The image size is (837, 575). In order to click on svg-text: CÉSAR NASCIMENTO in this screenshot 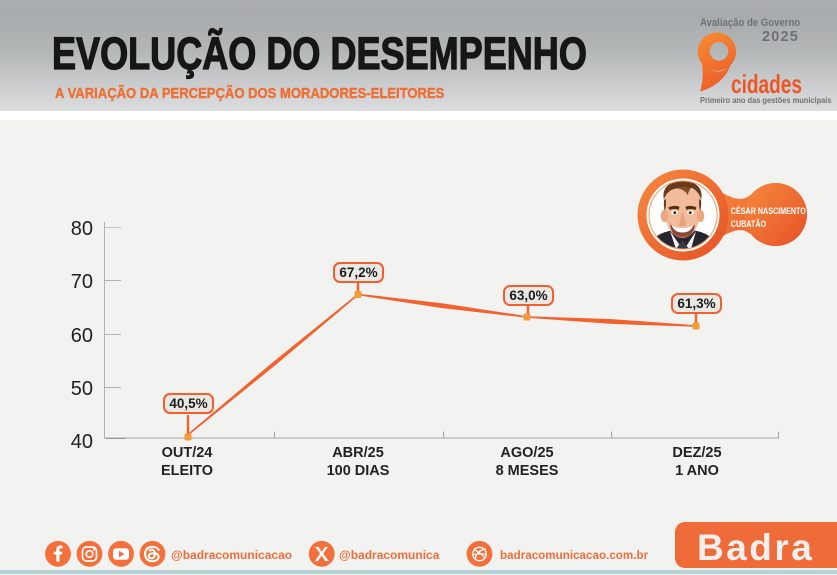, I will do `click(768, 210)`.